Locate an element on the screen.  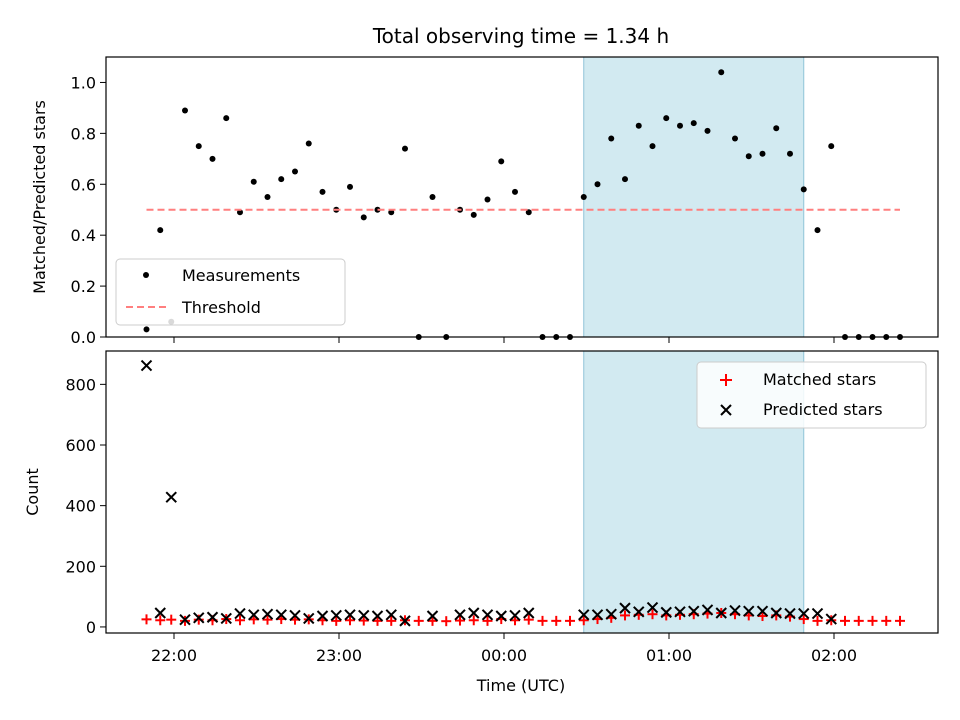
top-observing-window is located at coordinates (694, 197).